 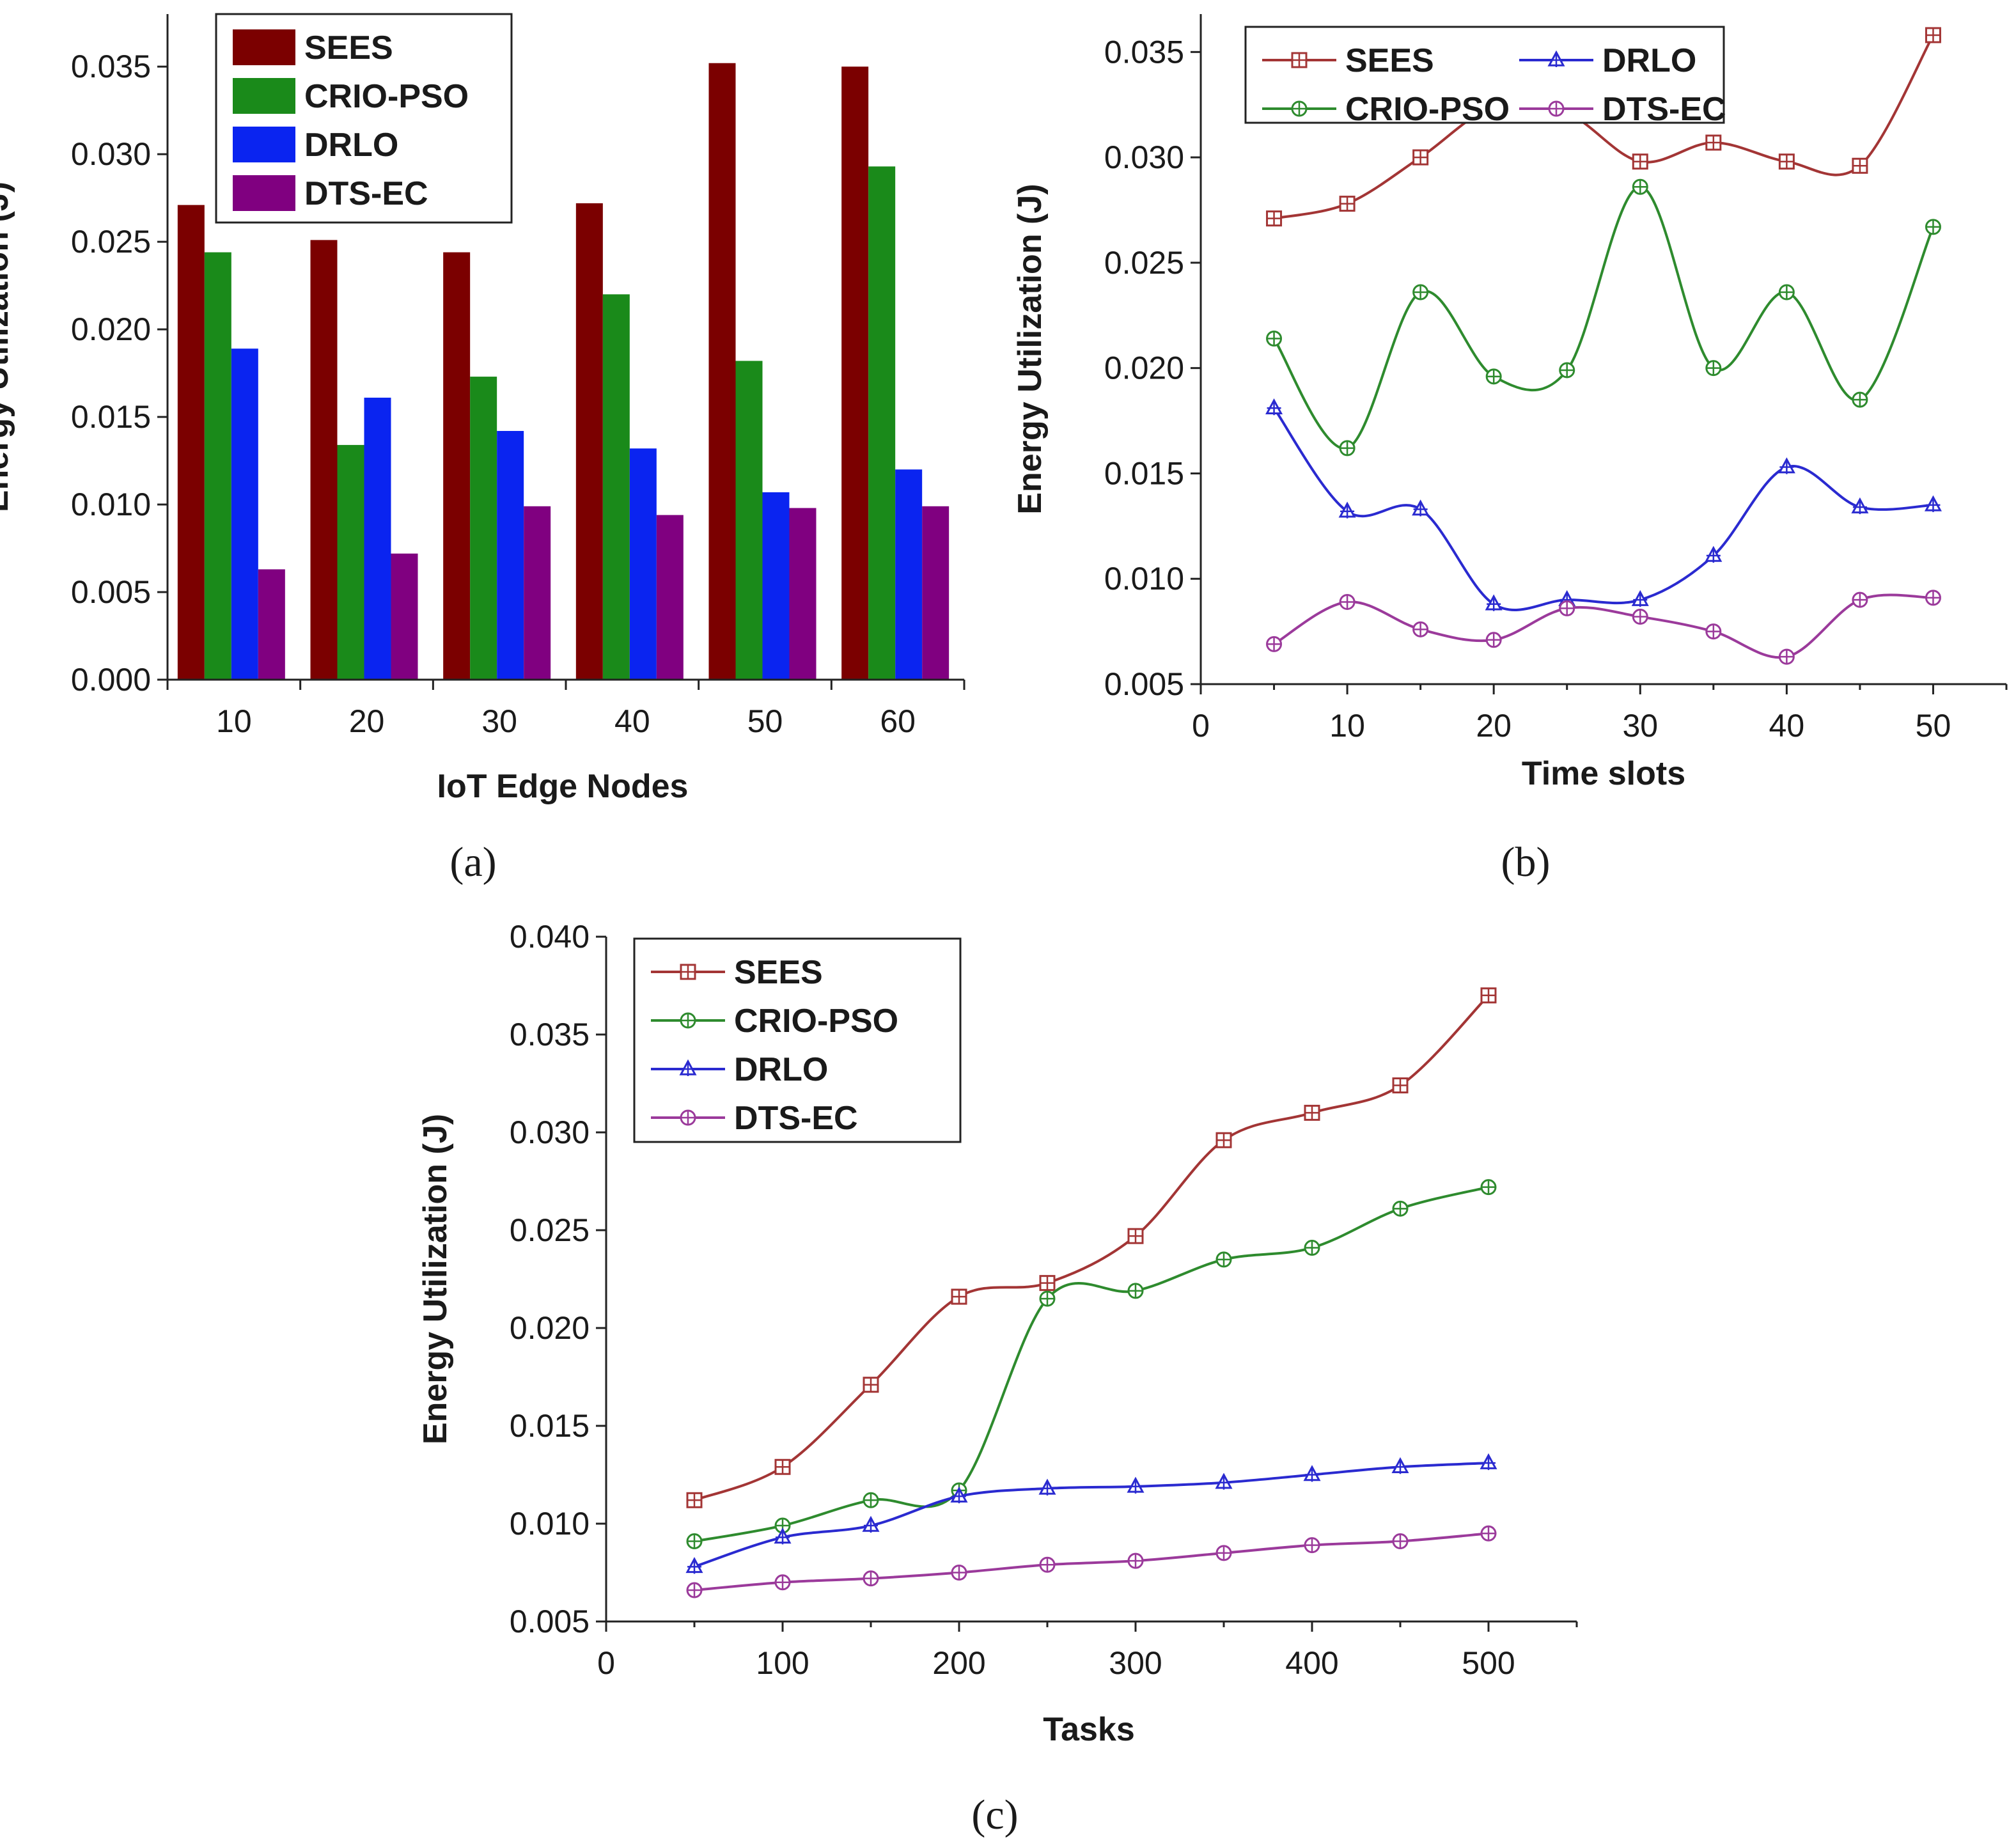 I want to click on c-point-drlo-300-cross, so click(x=1136, y=1486).